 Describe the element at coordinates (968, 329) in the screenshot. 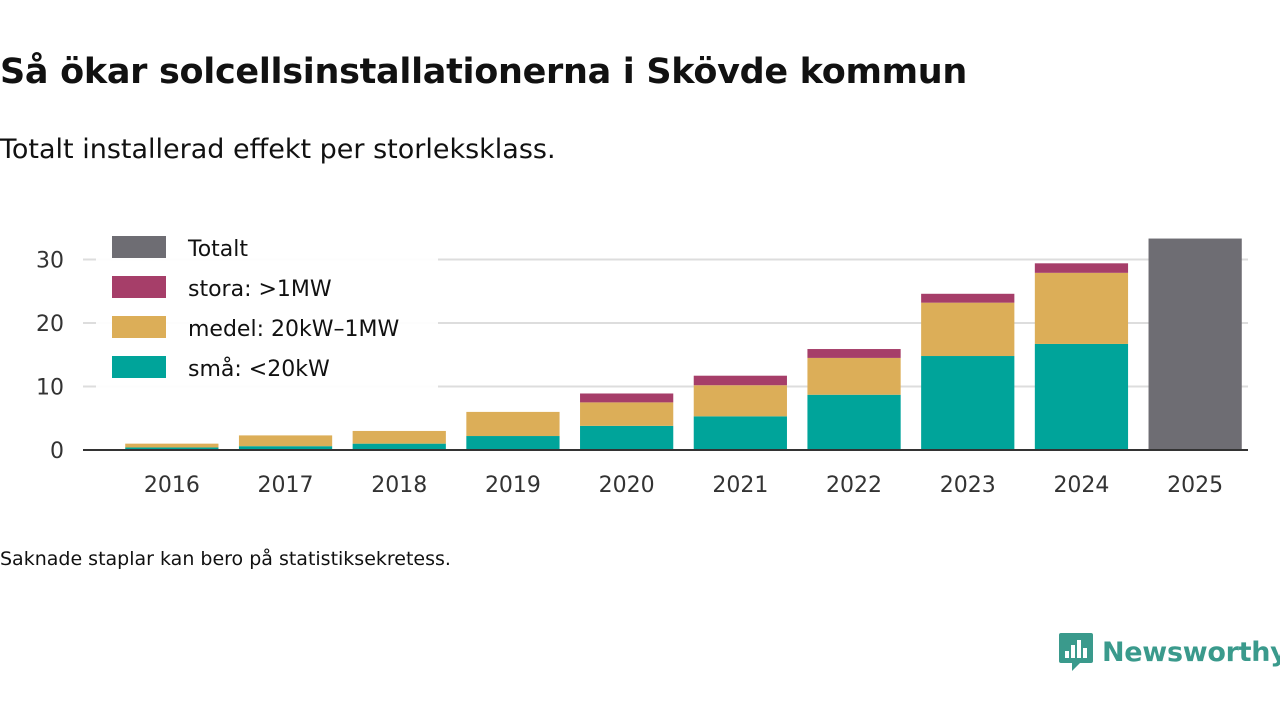

I see `bar-2023-medel` at that location.